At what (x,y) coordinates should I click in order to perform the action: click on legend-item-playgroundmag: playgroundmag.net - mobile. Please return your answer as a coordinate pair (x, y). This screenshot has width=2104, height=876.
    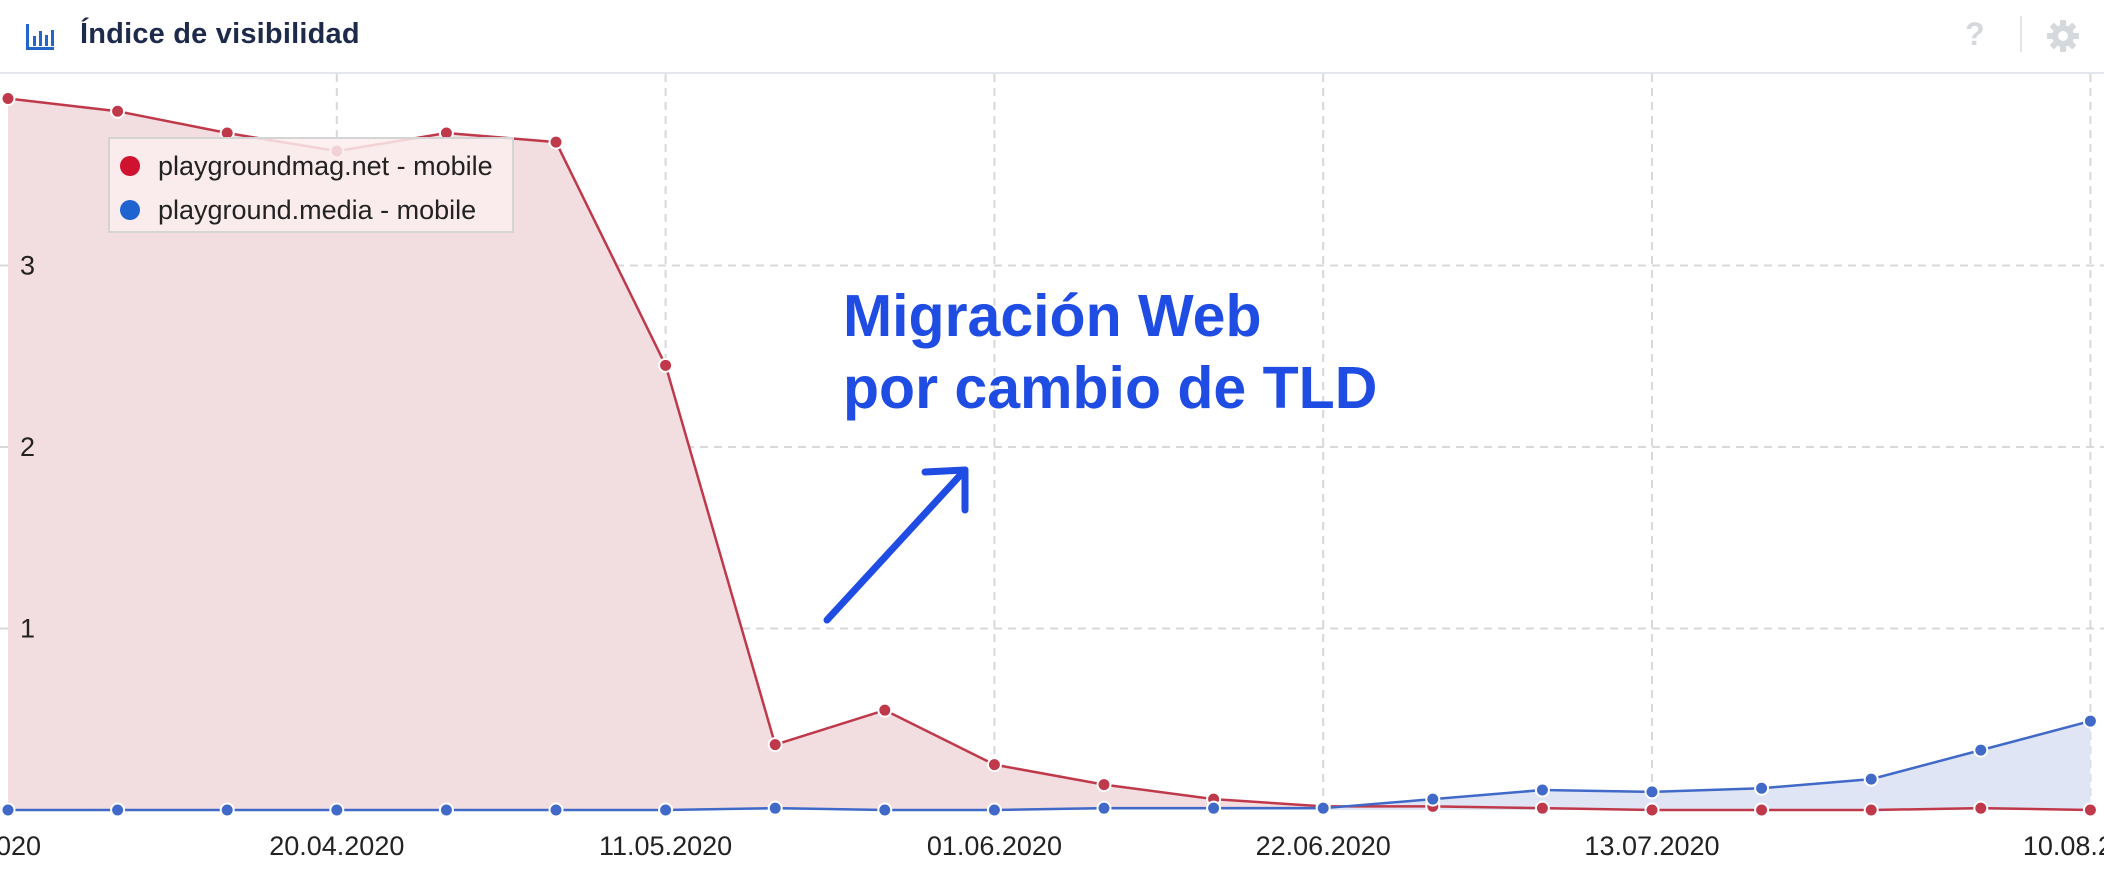
    Looking at the image, I should click on (311, 166).